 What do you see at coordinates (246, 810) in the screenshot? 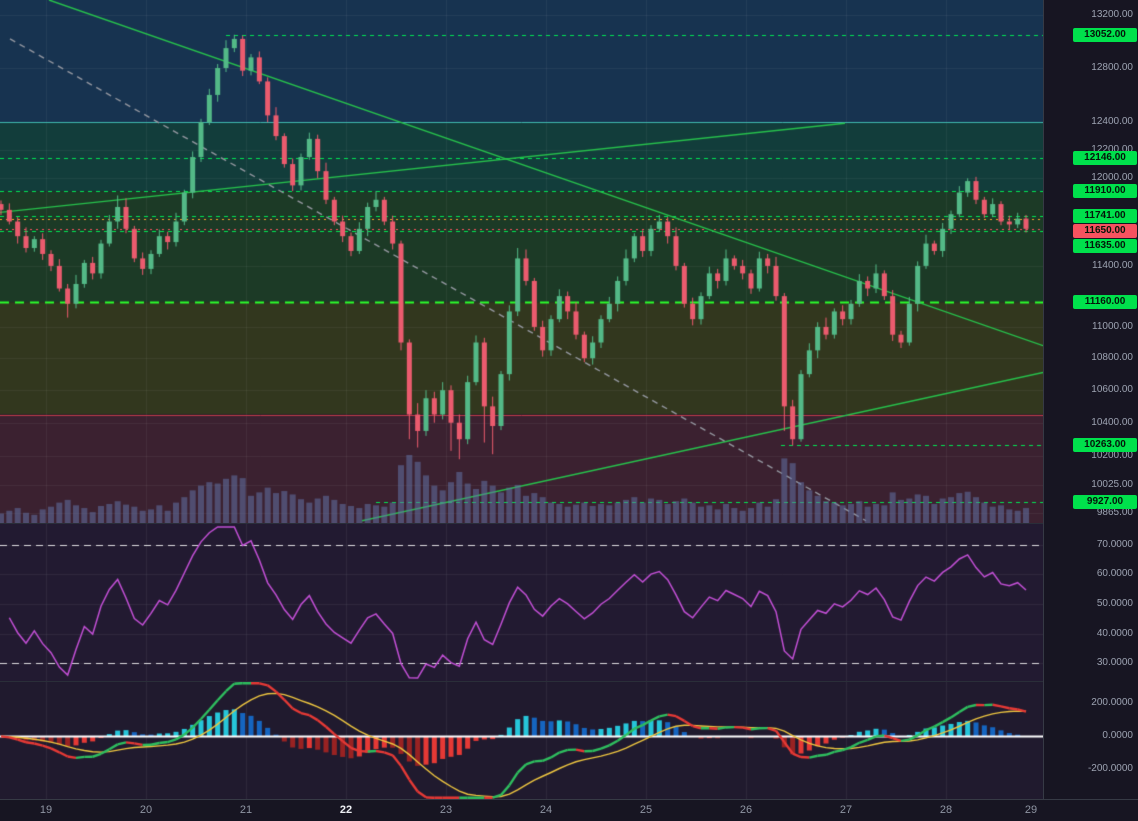
I see `time-tick-label: 21` at bounding box center [246, 810].